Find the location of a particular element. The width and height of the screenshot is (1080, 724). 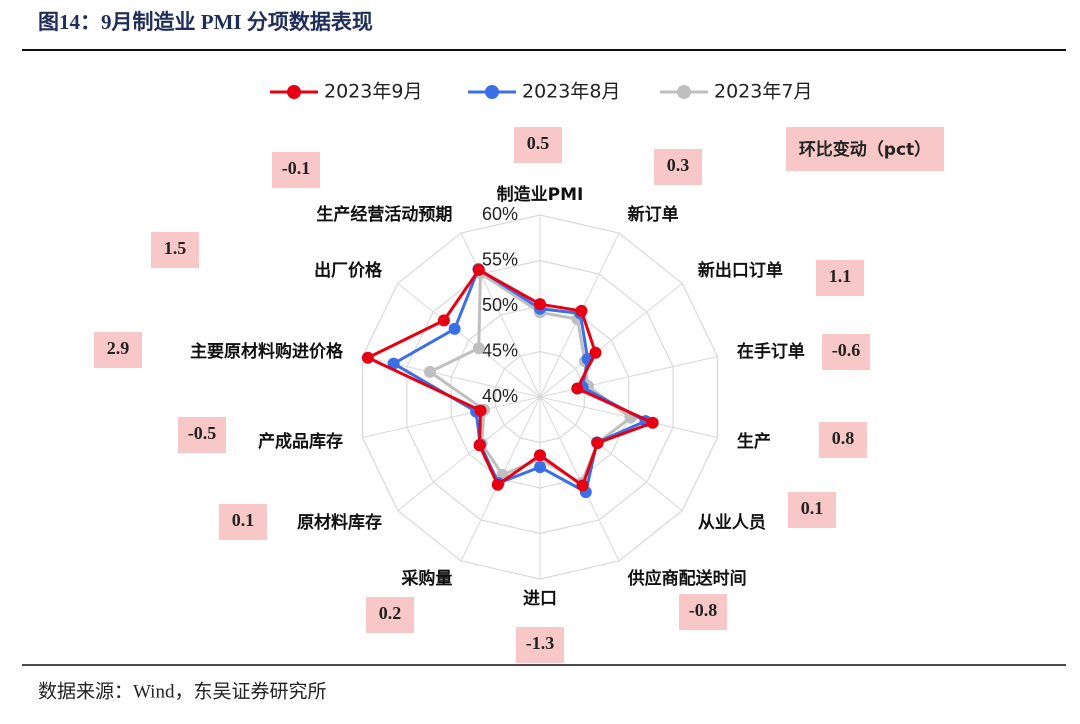

category-label: 原材料库存 is located at coordinates (339, 522).